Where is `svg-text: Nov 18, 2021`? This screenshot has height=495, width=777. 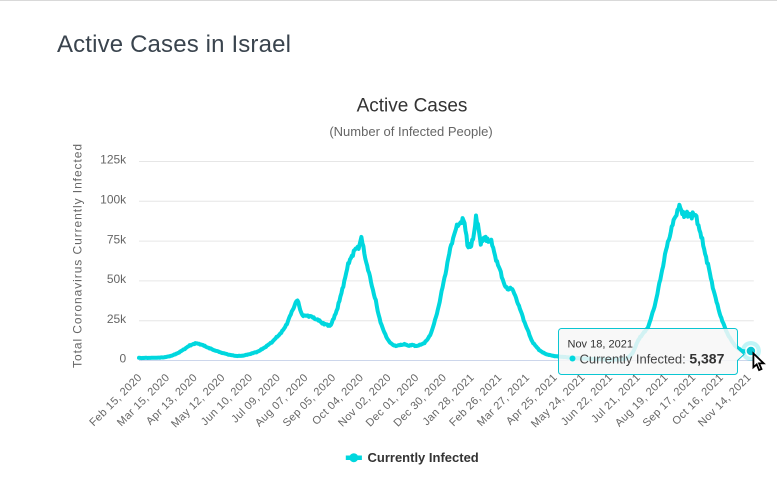 svg-text: Nov 18, 2021 is located at coordinates (600, 344).